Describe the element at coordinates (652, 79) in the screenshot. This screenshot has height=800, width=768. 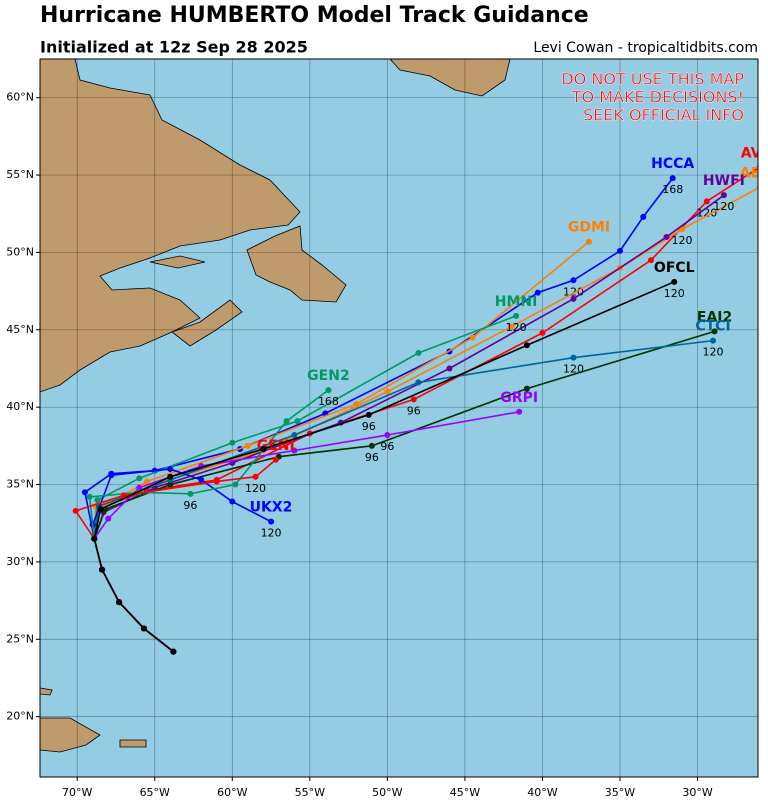
I see `warning-line: DO NOT USE THIS MAP` at that location.